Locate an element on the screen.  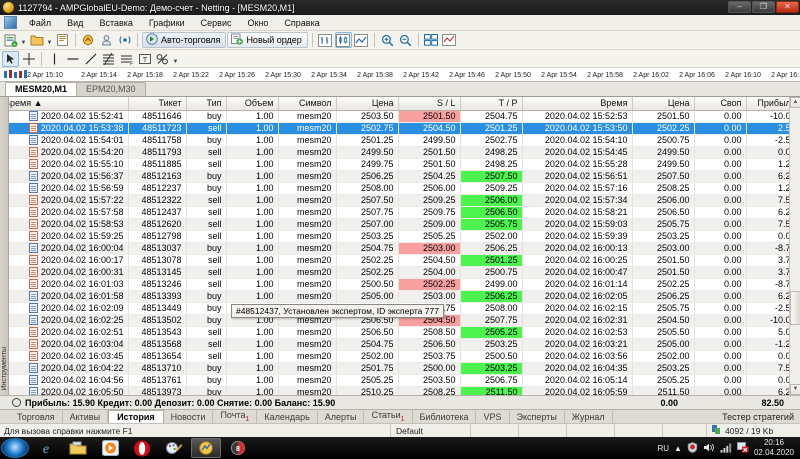
terminal-tab-библиотека: Библиотека is located at coordinates (445, 416).